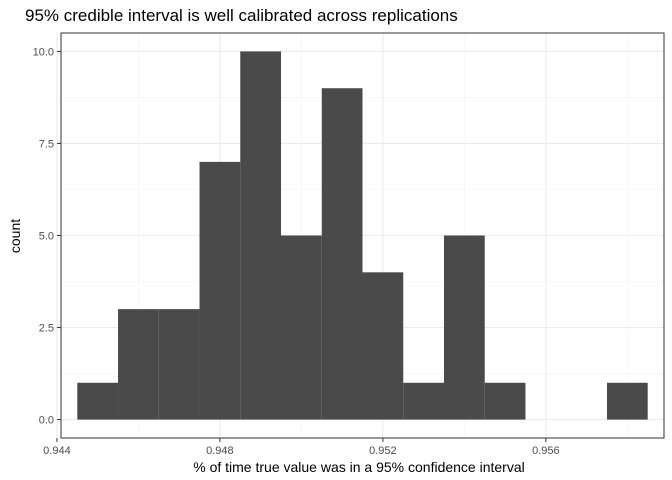 The height and width of the screenshot is (480, 672). Describe the element at coordinates (383, 451) in the screenshot. I see `x-tick-label: 0.952` at that location.